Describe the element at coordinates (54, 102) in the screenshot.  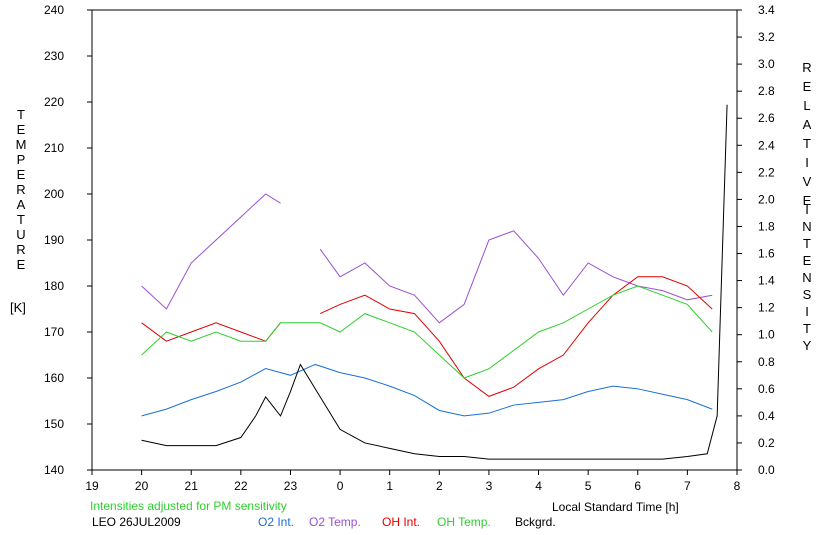
I see `left-tick-label: 220` at that location.